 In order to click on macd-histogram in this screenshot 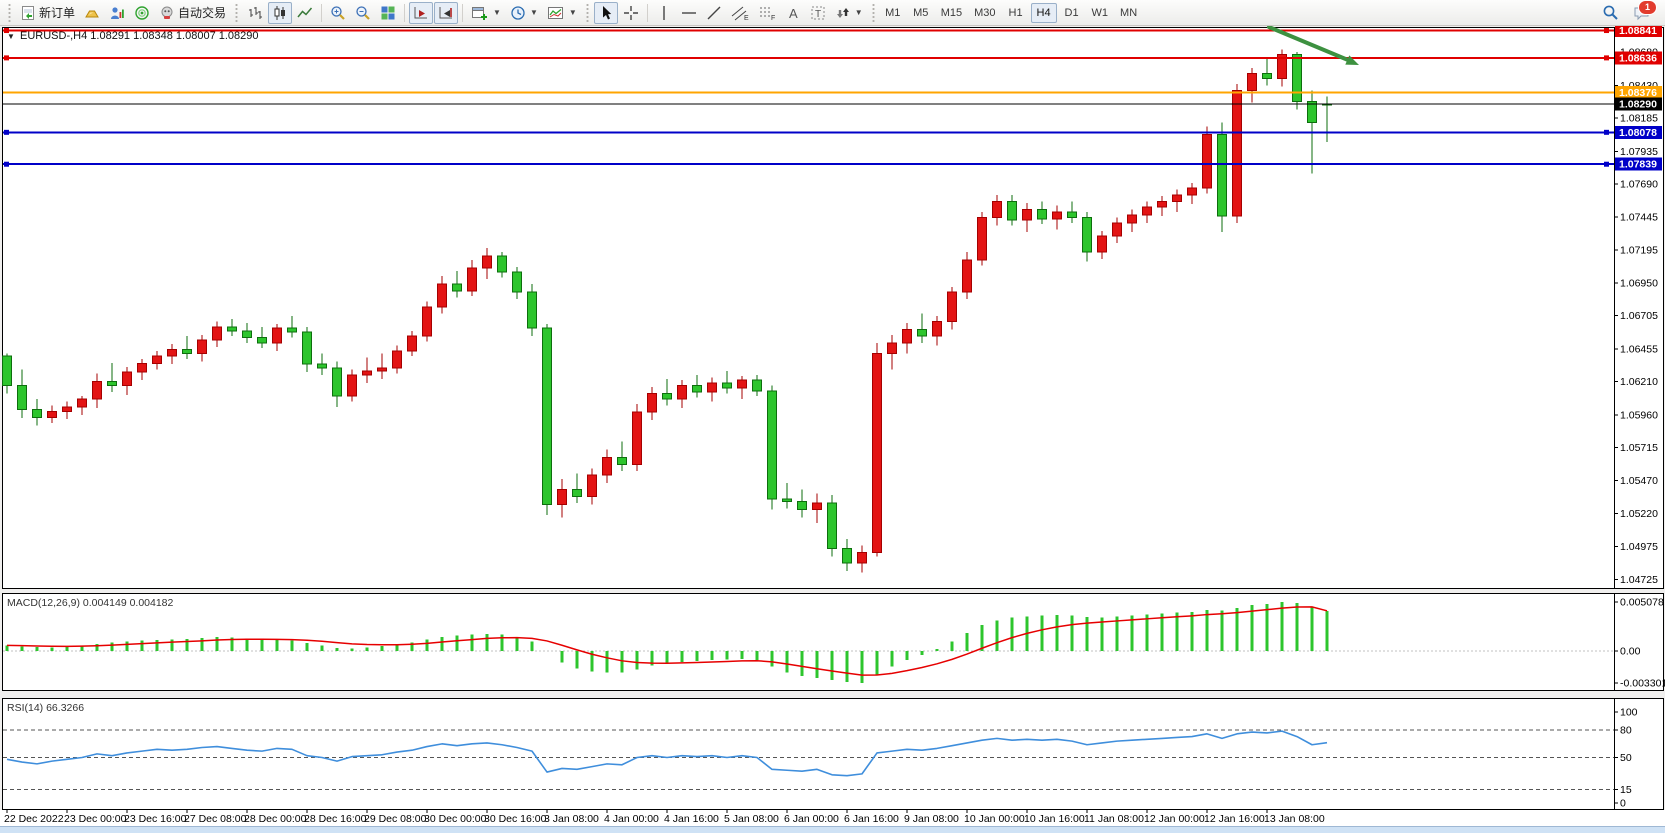, I will do `click(667, 643)`.